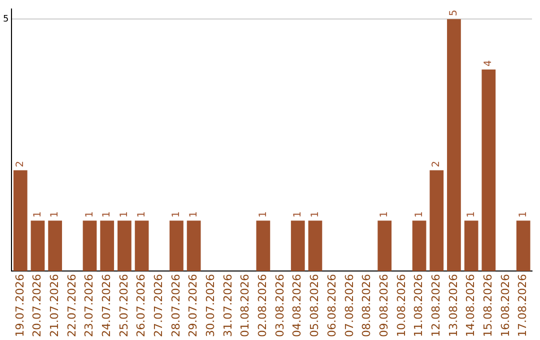  Describe the element at coordinates (523, 306) in the screenshot. I see `x-tick-label: 17.08.2026` at that location.